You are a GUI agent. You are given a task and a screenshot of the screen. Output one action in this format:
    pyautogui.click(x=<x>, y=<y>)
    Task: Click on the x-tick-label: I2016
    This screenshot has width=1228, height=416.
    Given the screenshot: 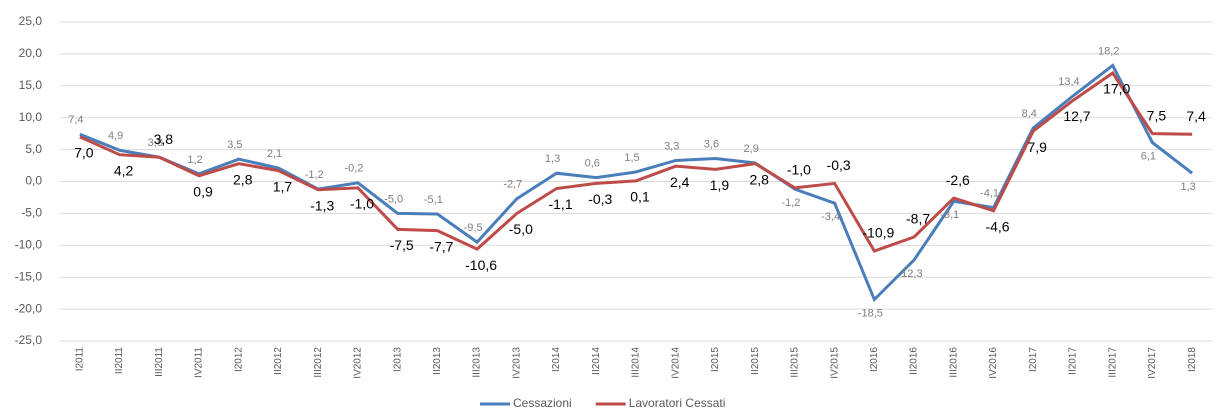 What is the action you would take?
    pyautogui.click(x=874, y=359)
    